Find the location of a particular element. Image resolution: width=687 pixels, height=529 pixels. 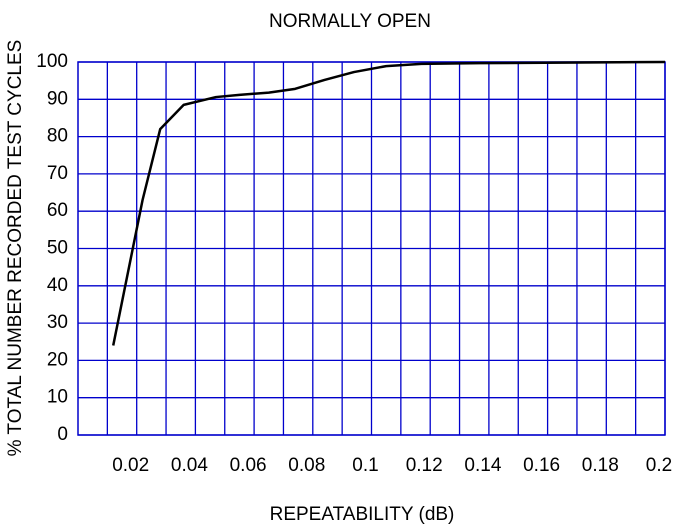

x-tick-label: 0.16 is located at coordinates (541, 465).